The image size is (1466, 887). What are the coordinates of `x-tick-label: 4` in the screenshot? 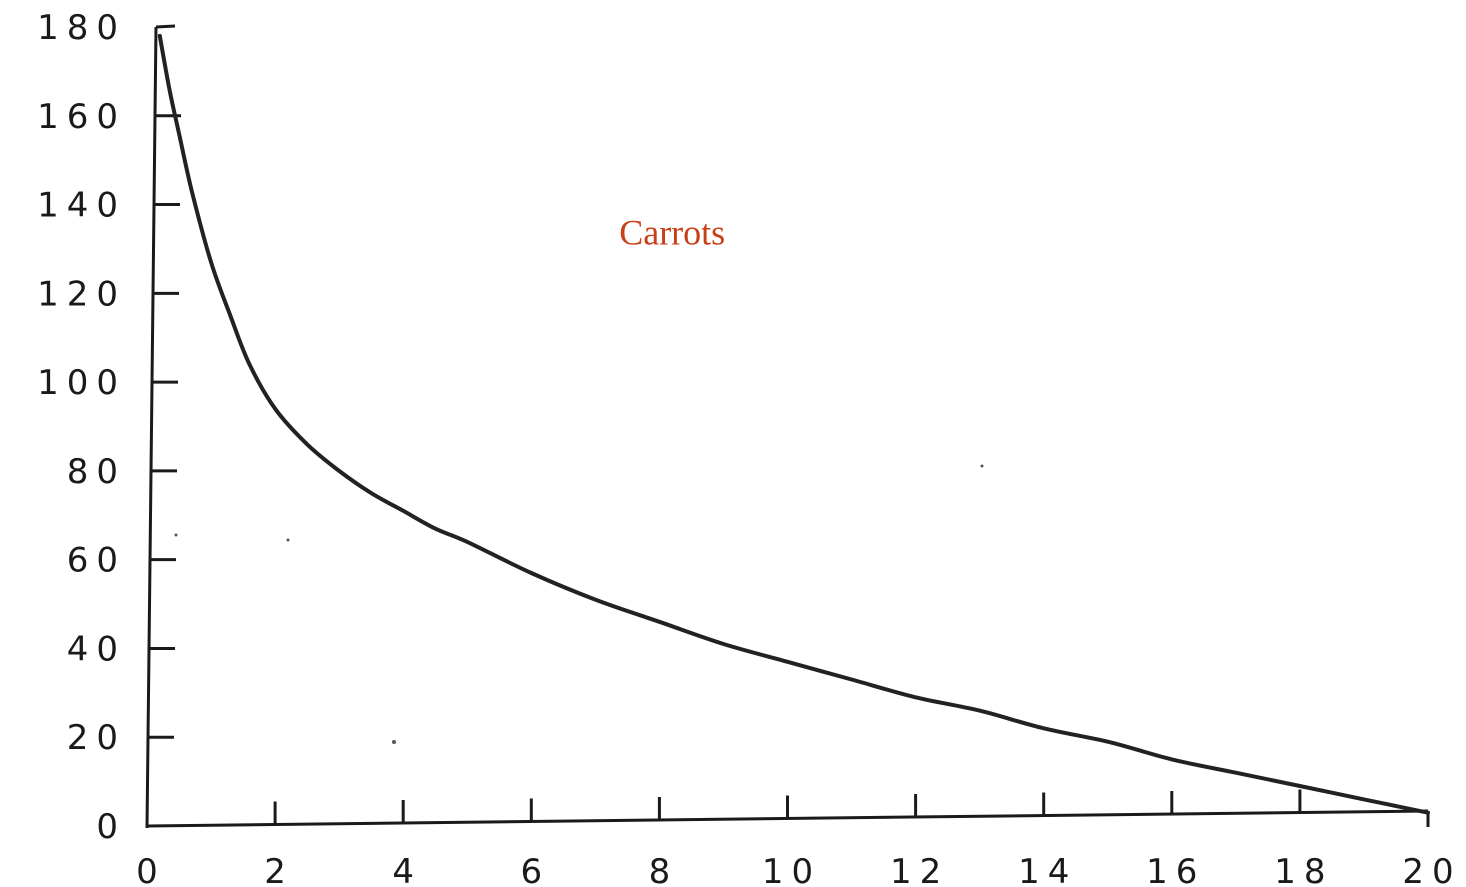 It's located at (407, 869).